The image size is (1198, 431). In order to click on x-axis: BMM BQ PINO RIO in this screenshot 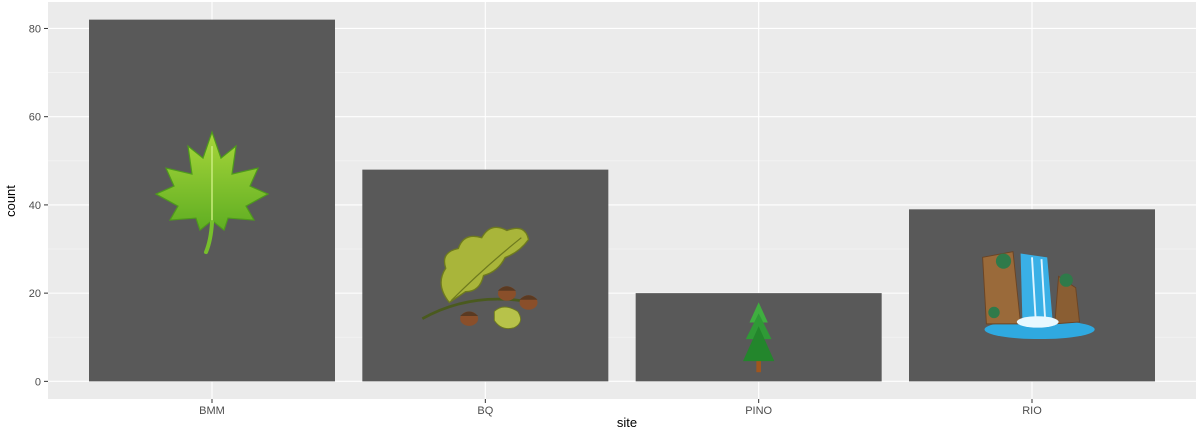, I will do `click(620, 408)`.